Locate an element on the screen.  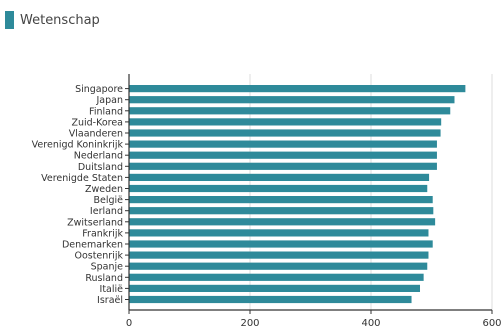
category-label: Frankrijk is located at coordinates (102, 233).